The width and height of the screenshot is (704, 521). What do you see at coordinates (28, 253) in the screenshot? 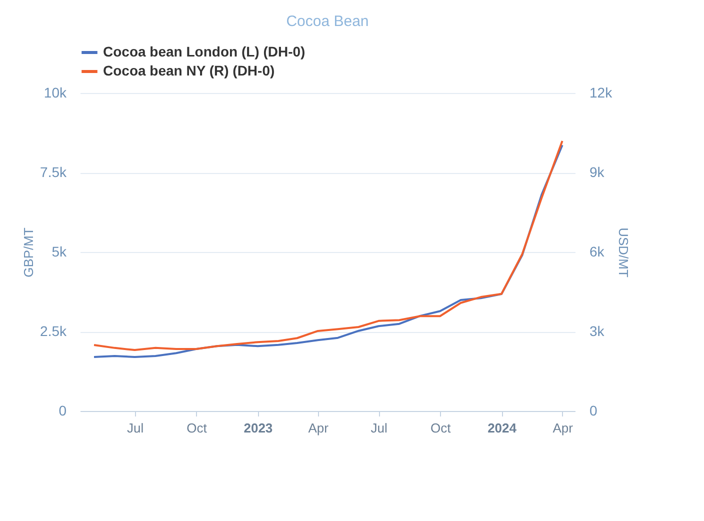
I see `y-axis-title: GBP/MT` at bounding box center [28, 253].